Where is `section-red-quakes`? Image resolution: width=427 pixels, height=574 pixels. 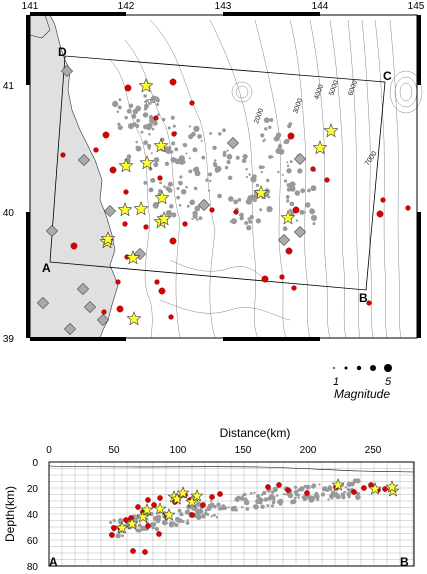 section-red-quakes is located at coordinates (248, 518).